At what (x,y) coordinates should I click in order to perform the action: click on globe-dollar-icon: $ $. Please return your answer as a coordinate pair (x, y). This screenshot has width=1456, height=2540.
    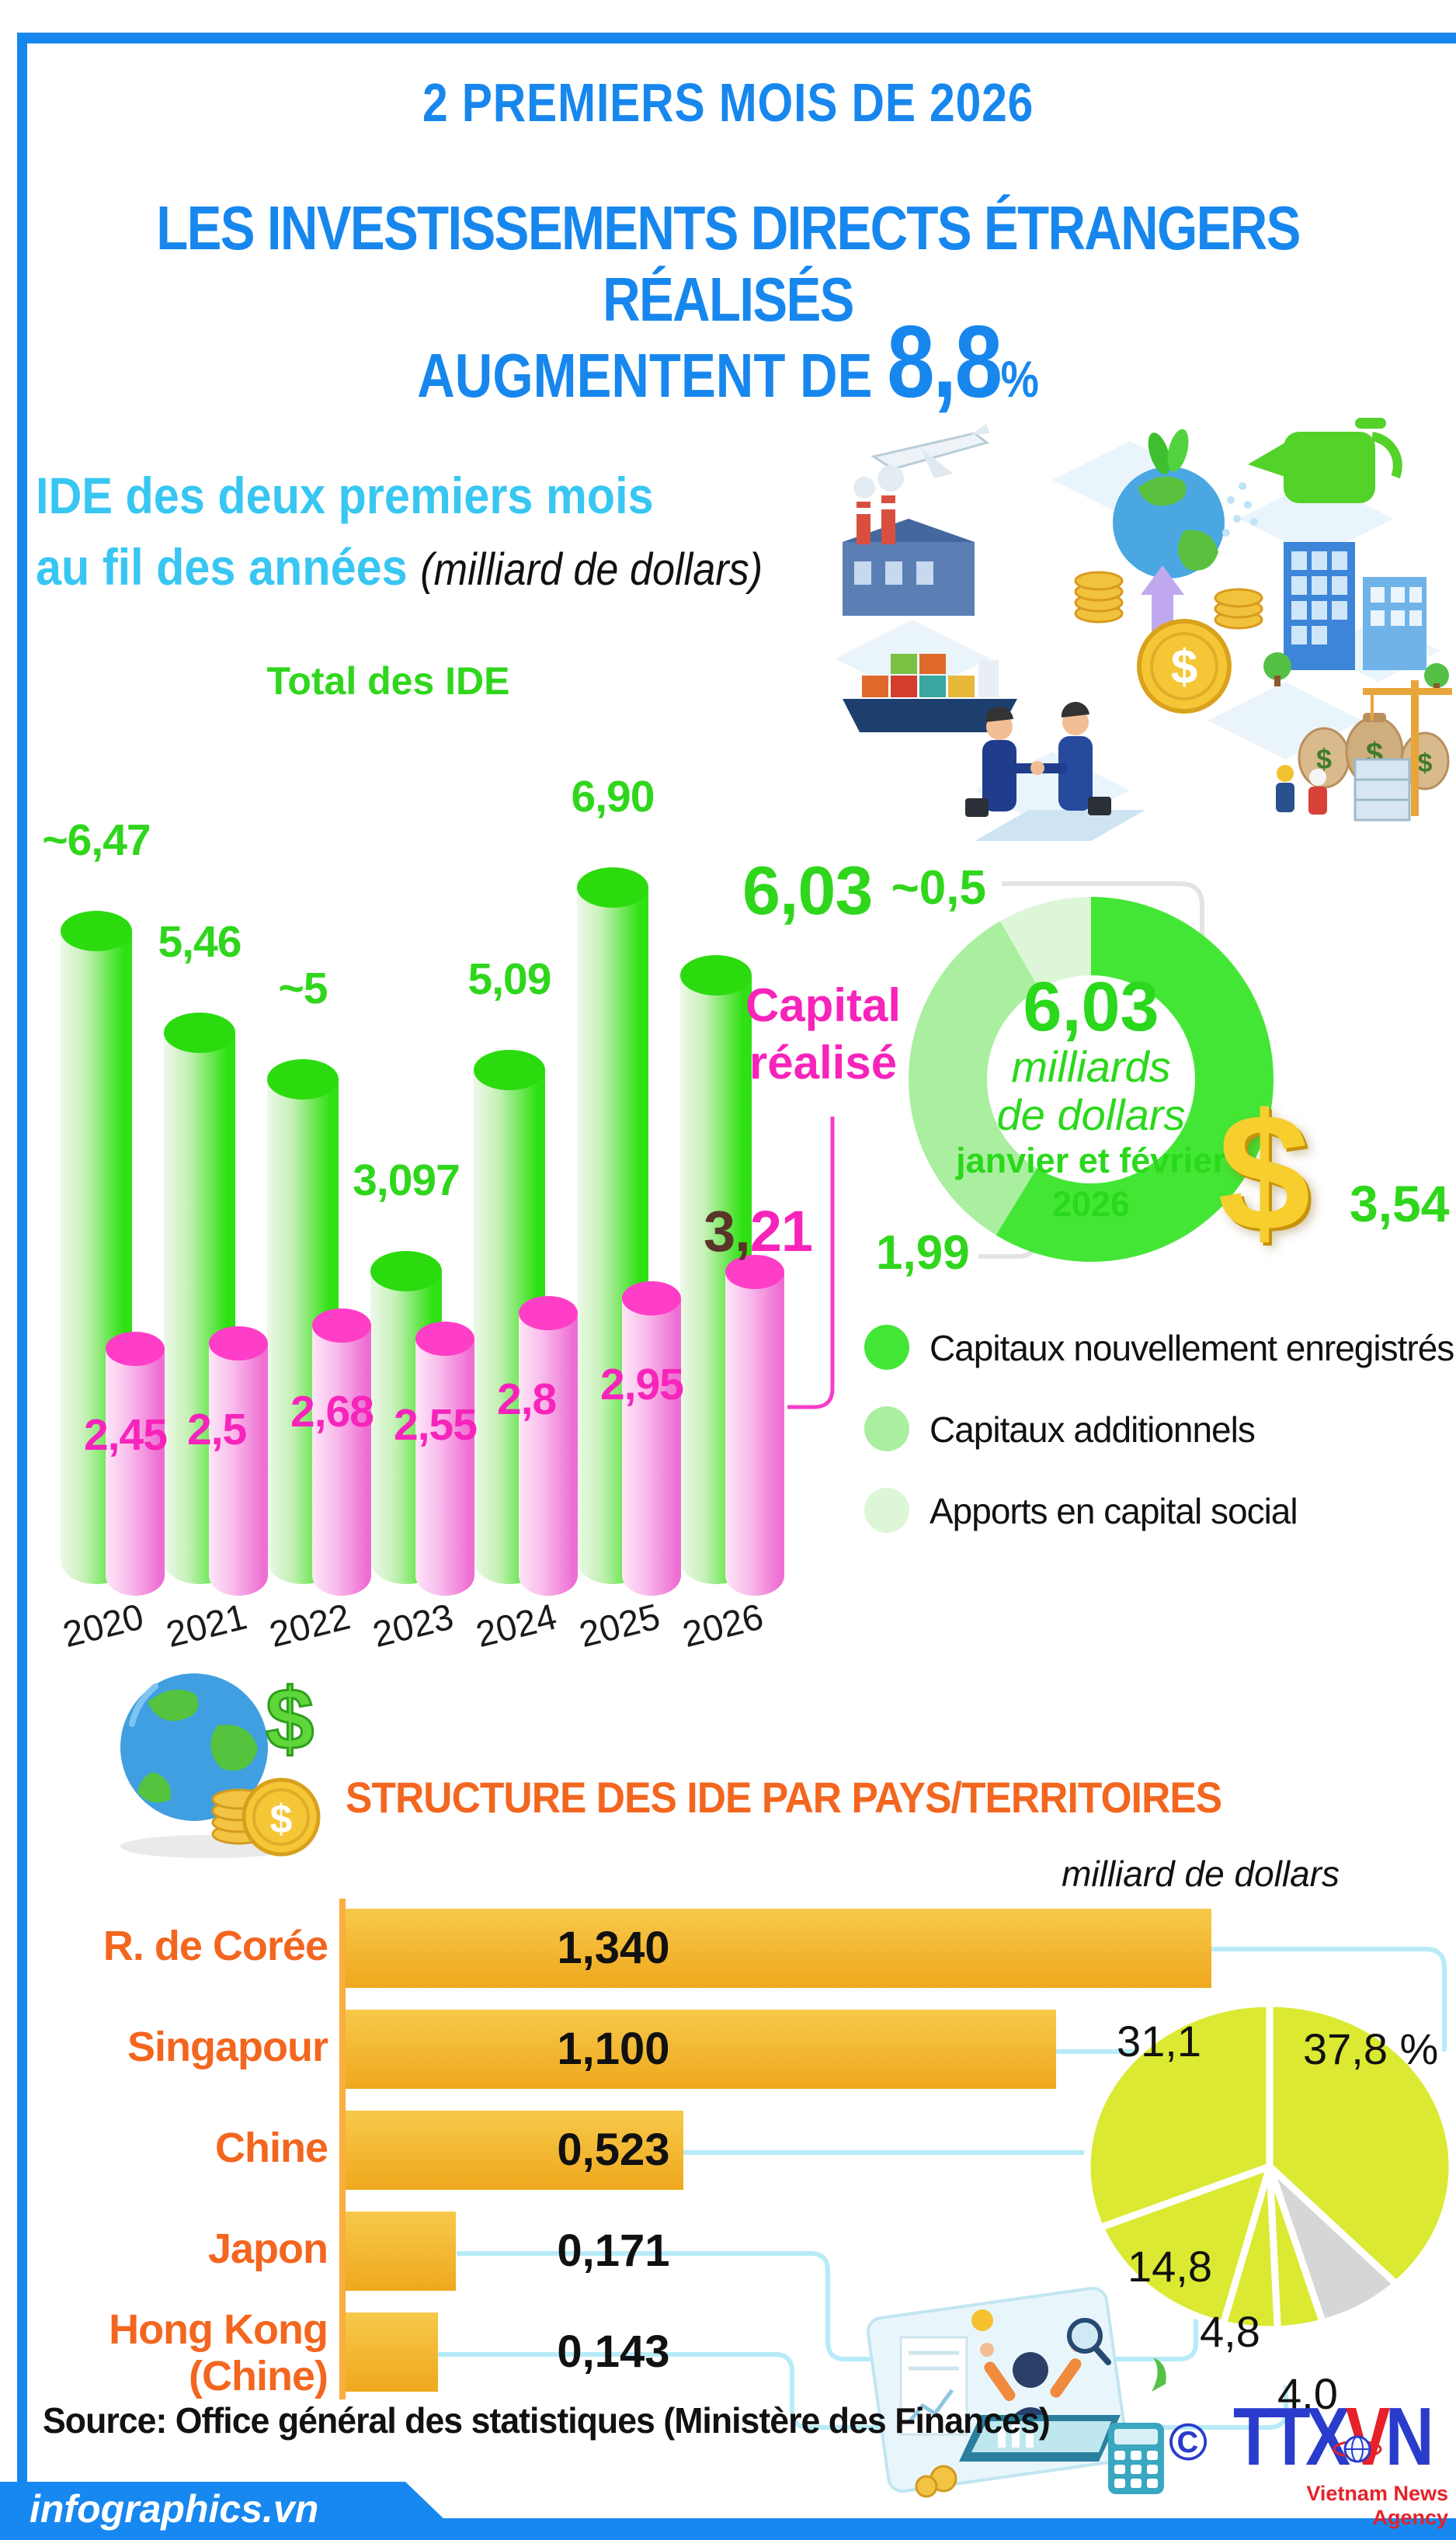
    Looking at the image, I should click on (221, 1764).